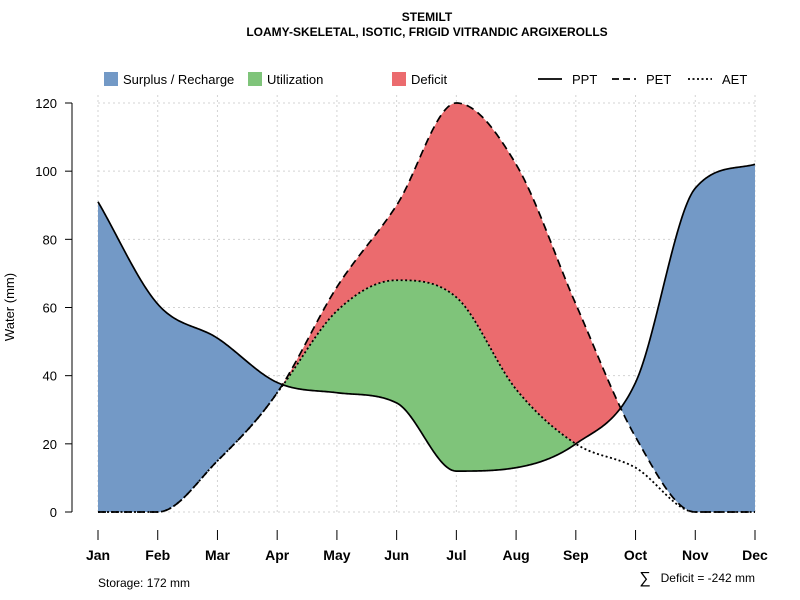 This screenshot has height=600, width=800. Describe the element at coordinates (157, 555) in the screenshot. I see `x-tick-label: Feb` at that location.